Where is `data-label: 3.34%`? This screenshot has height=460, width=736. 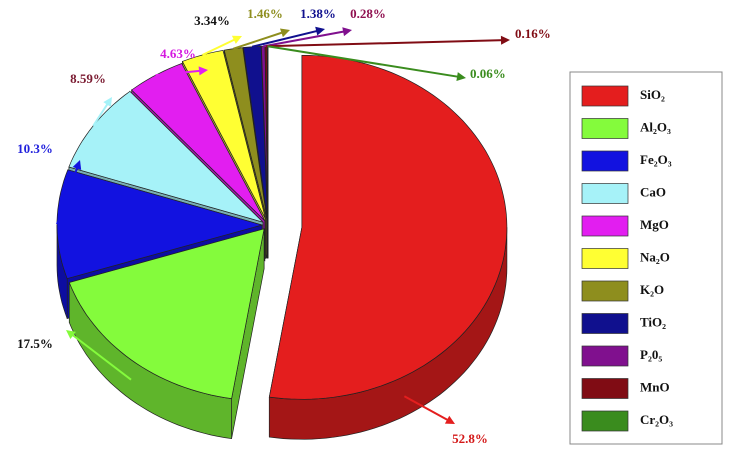
data-label: 3.34% is located at coordinates (212, 20).